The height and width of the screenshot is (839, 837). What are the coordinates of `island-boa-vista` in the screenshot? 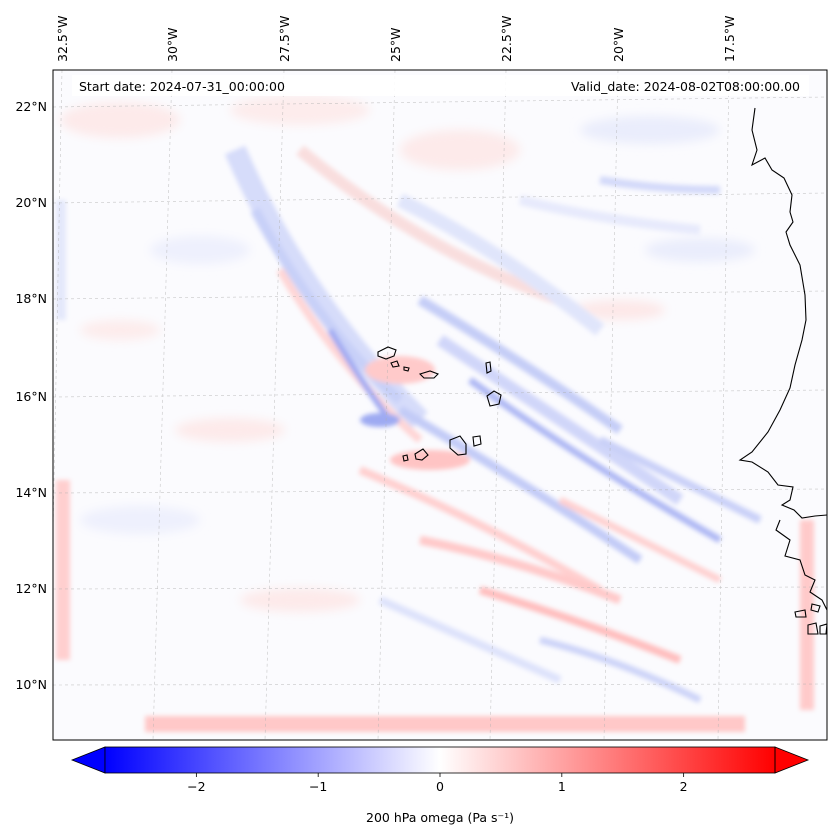 It's located at (494, 398).